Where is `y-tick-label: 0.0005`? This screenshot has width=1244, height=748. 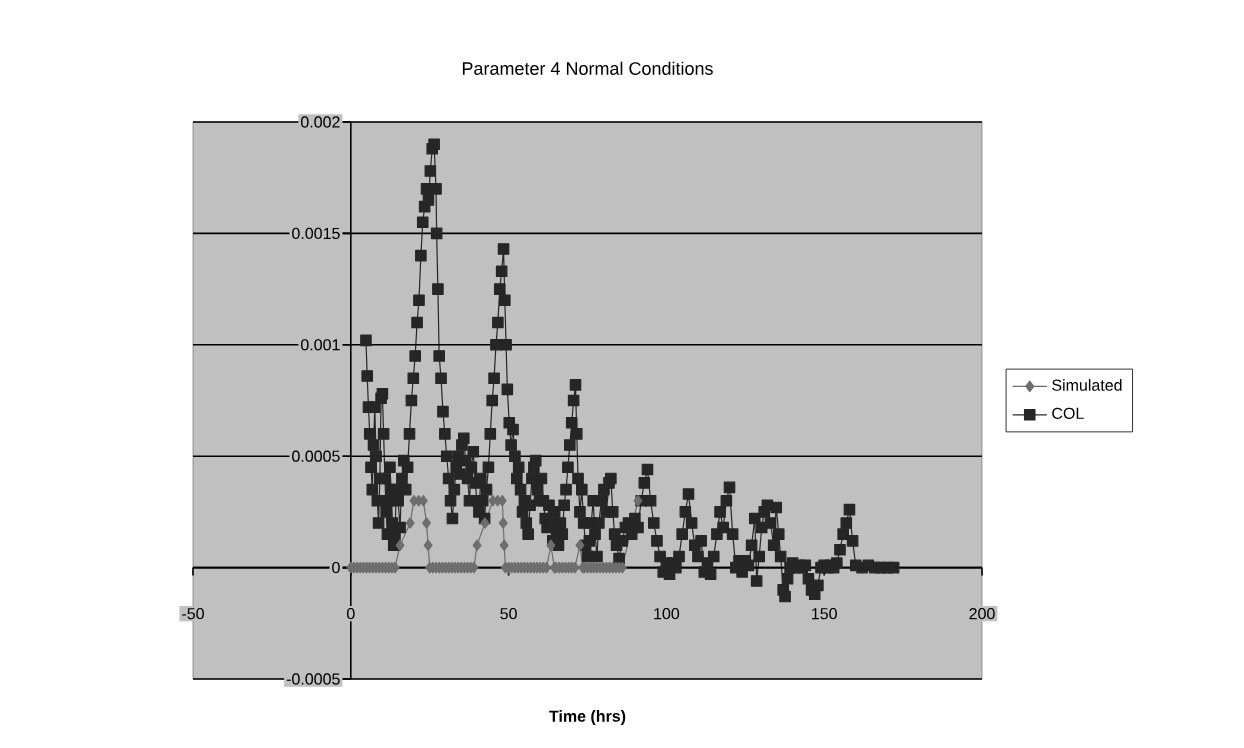
y-tick-label: 0.0005 is located at coordinates (316, 456).